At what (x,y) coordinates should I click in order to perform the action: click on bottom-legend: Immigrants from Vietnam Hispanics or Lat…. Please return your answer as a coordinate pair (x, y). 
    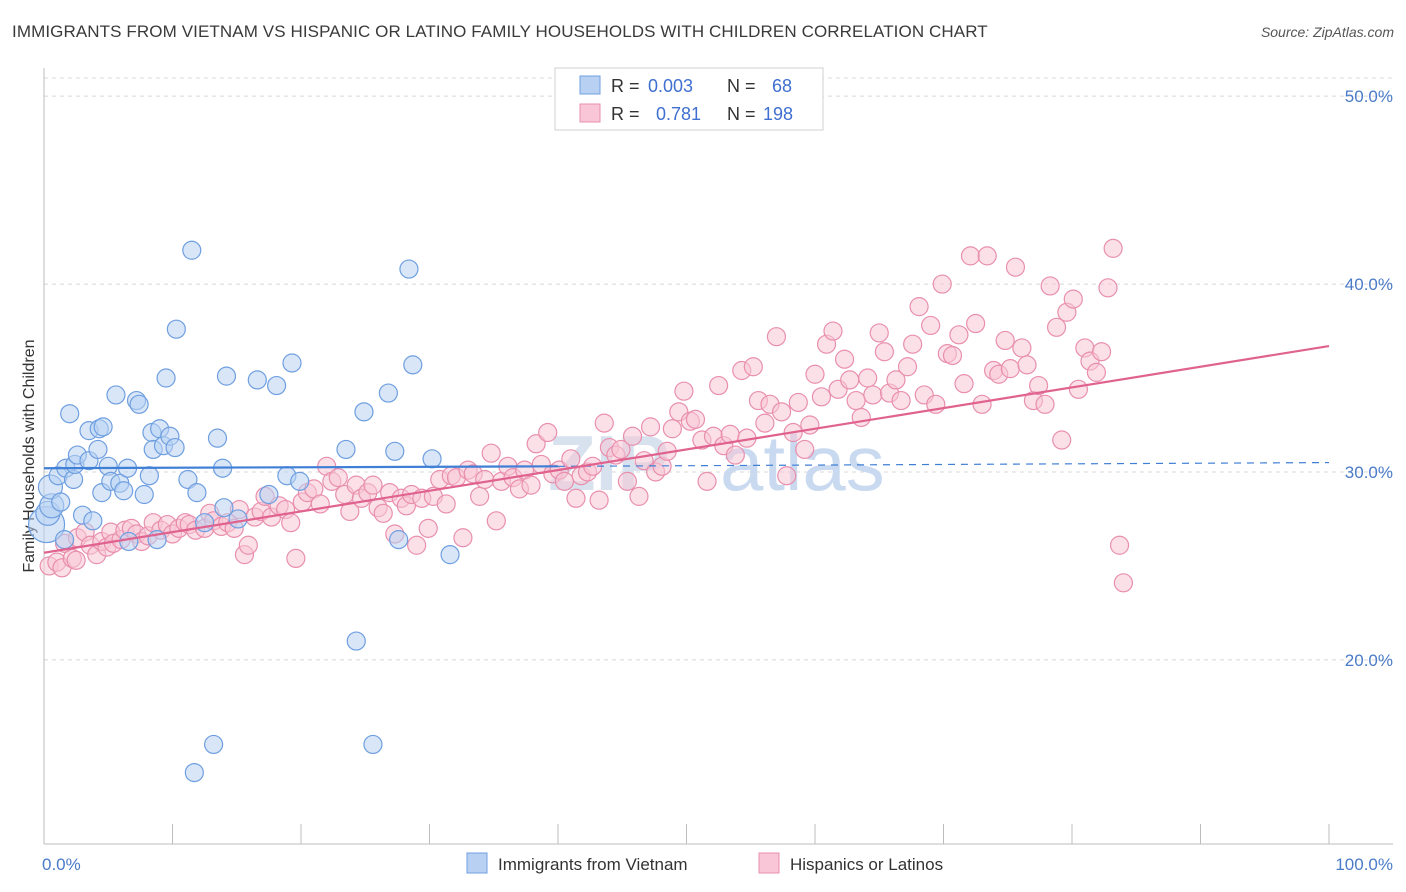
    Looking at the image, I should click on (704, 863).